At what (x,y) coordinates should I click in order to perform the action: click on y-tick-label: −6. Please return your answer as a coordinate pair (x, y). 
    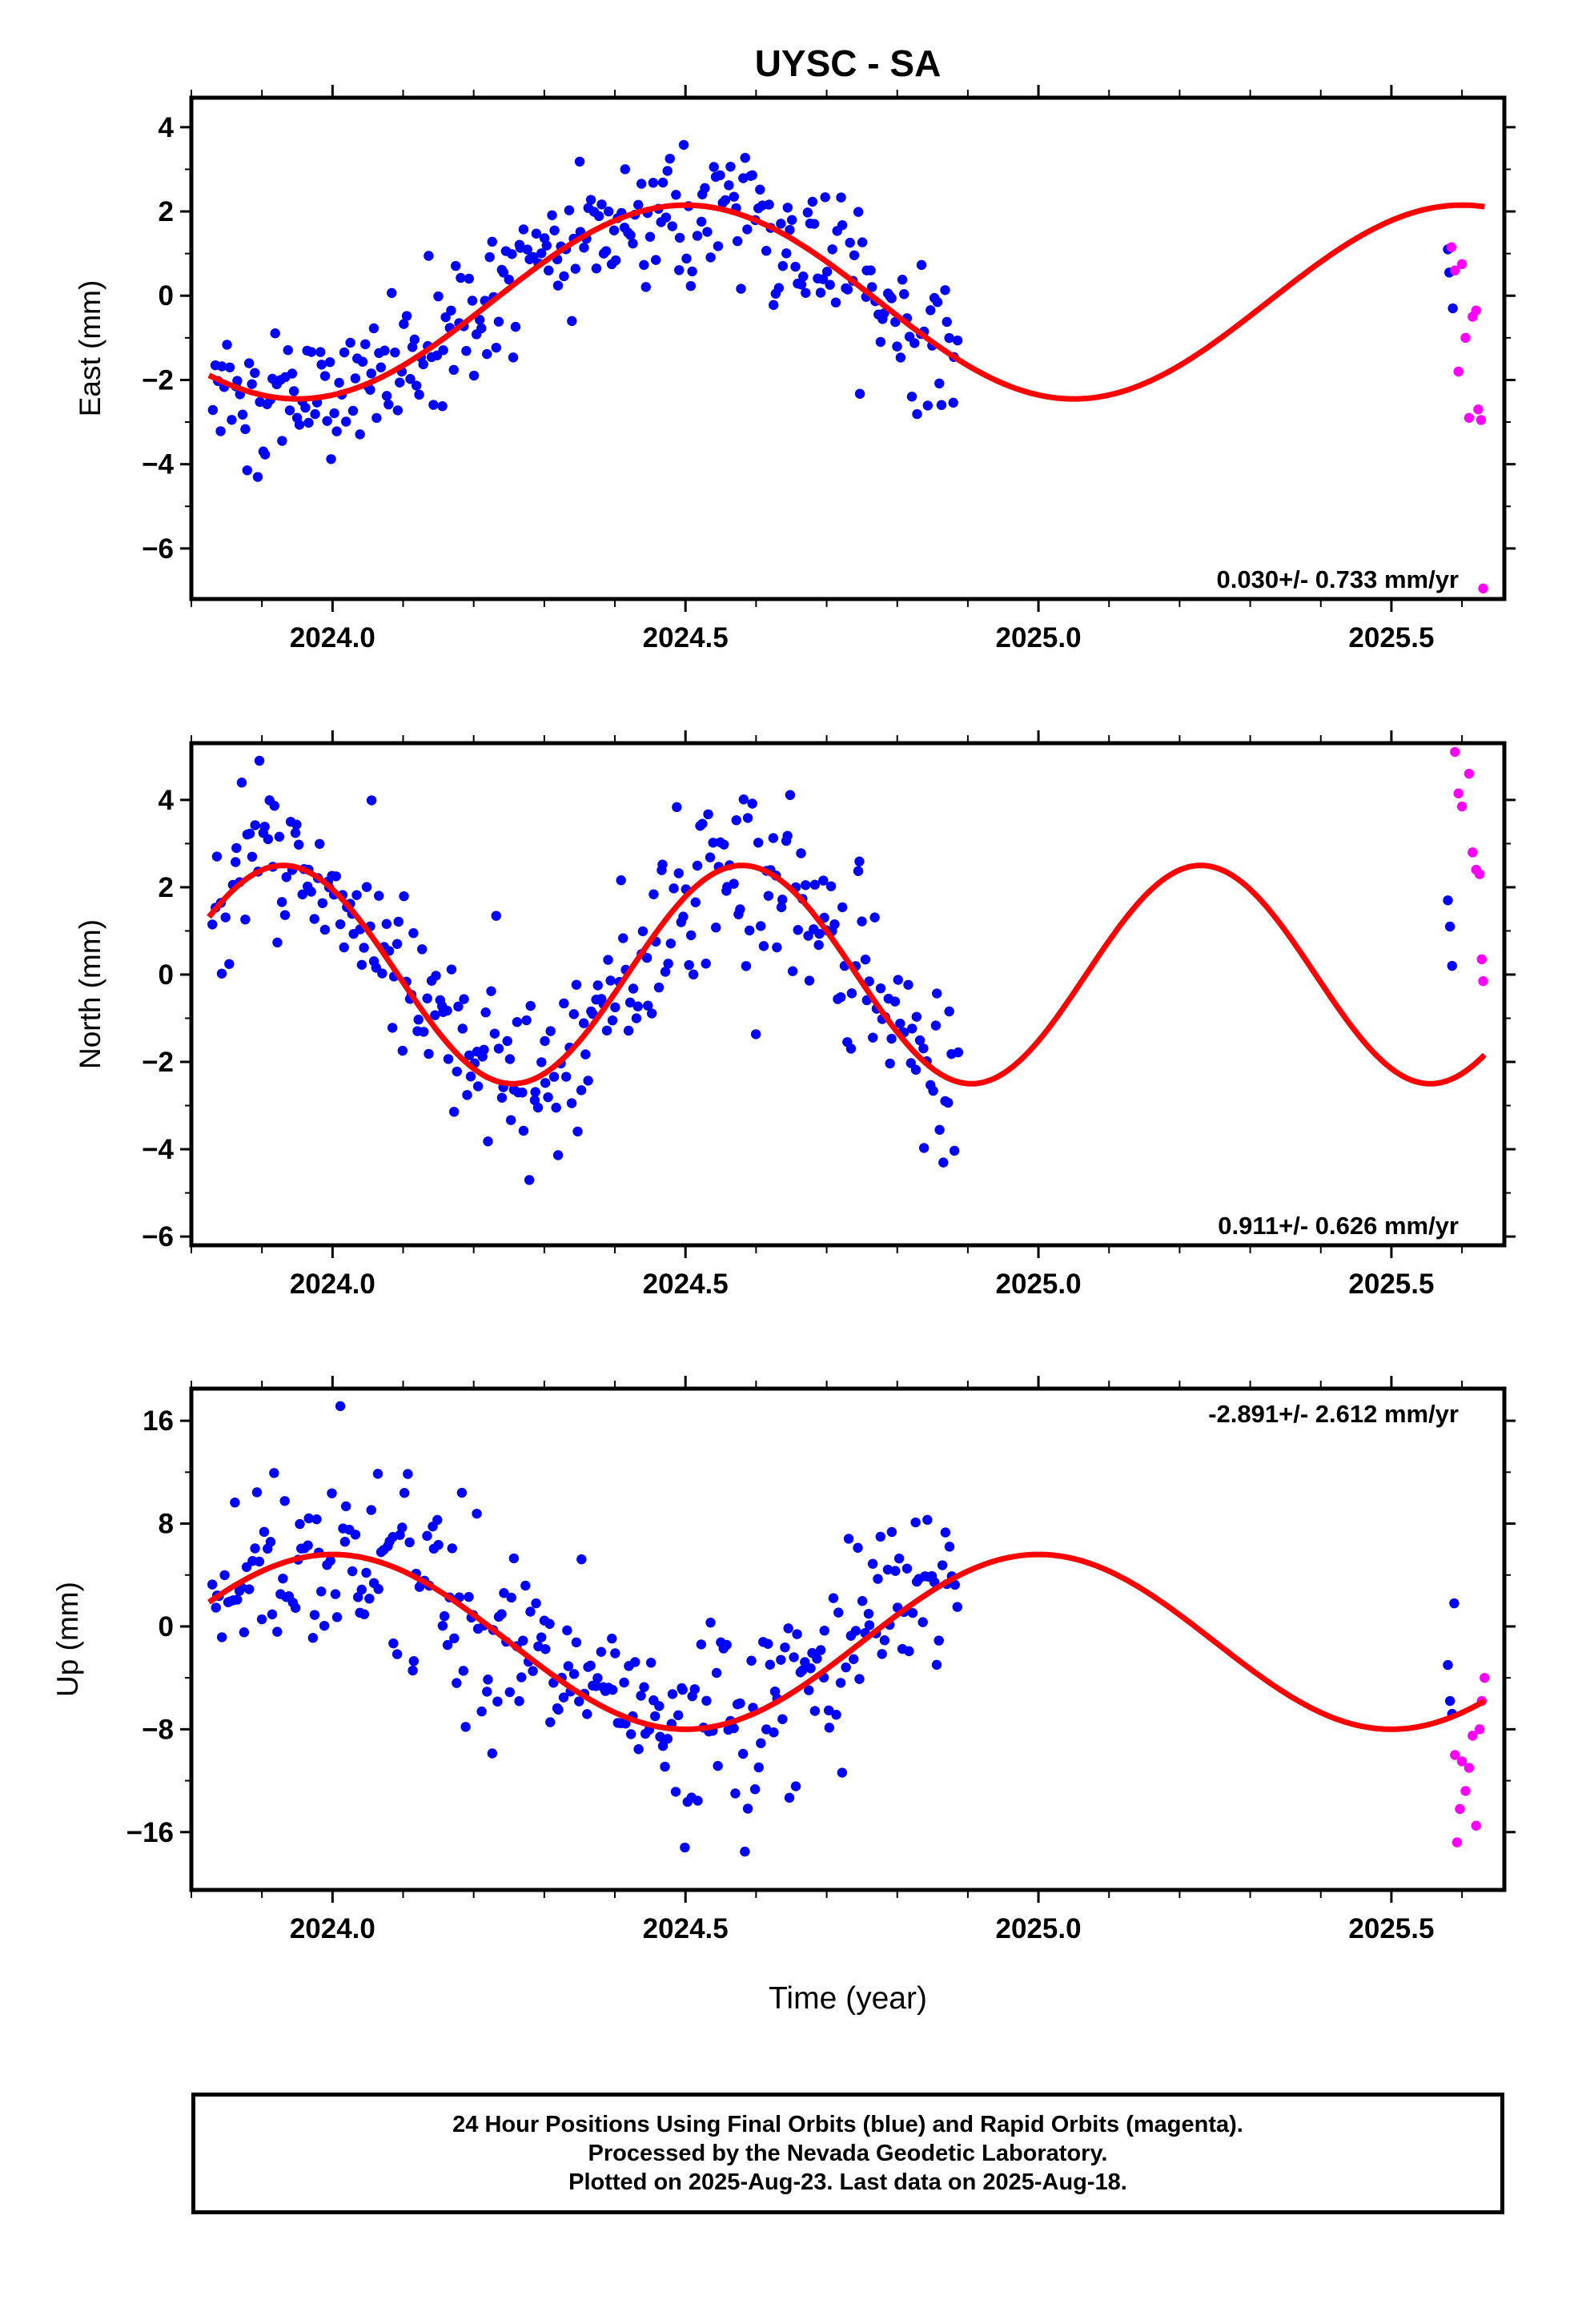
    Looking at the image, I should click on (158, 1236).